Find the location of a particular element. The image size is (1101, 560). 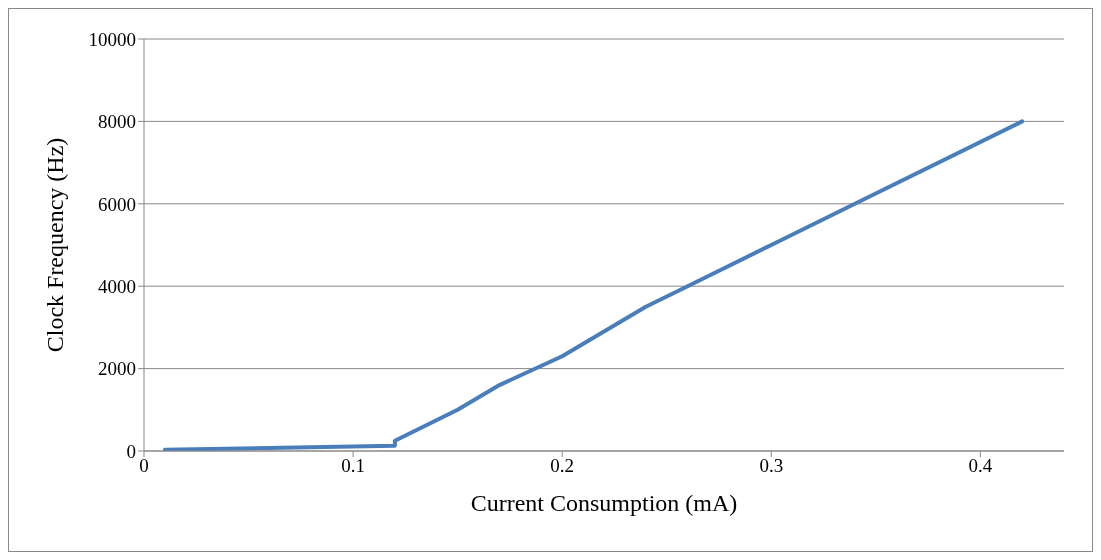

y-tick-label: 6000 is located at coordinates (117, 204).